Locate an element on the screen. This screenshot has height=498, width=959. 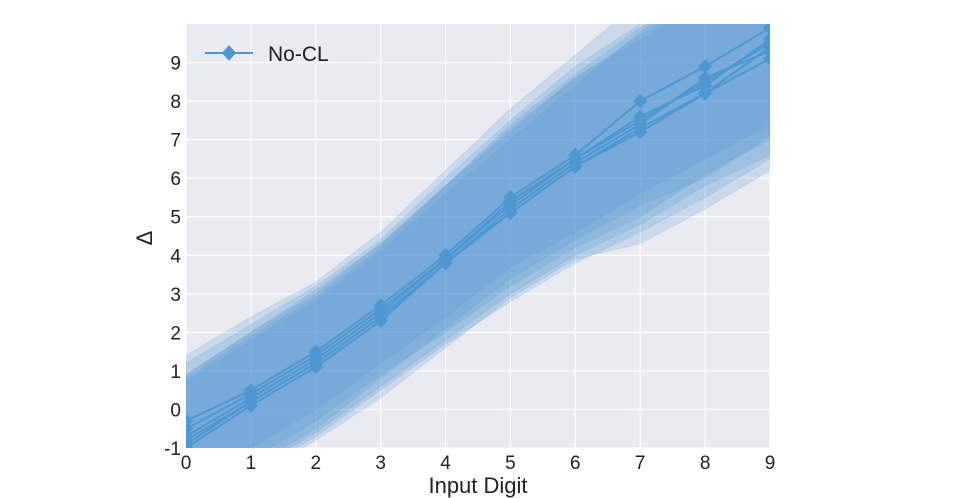
y-tick-label: 2 is located at coordinates (175, 333).